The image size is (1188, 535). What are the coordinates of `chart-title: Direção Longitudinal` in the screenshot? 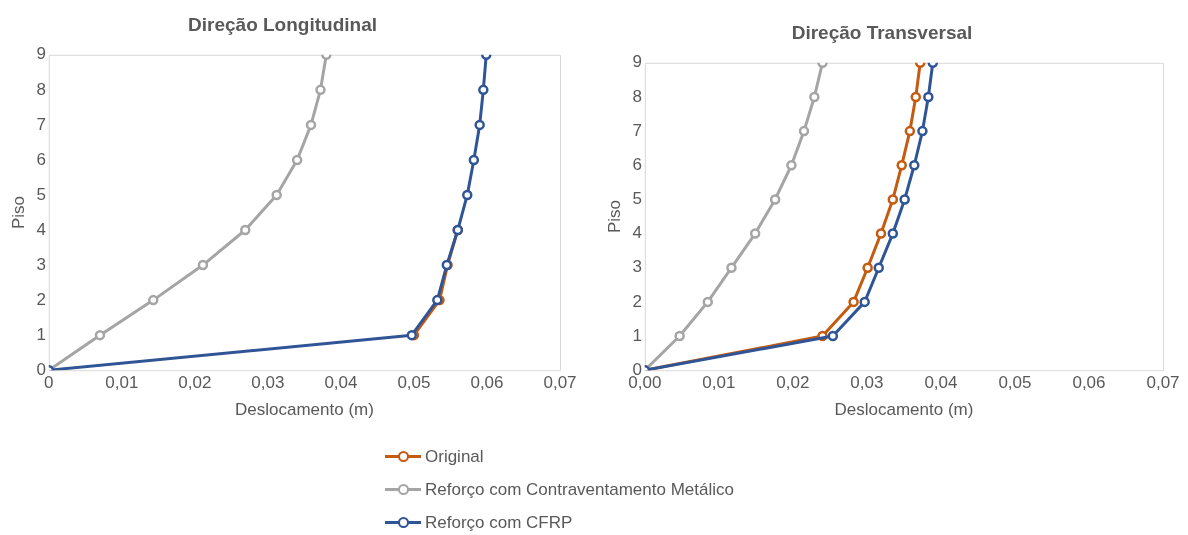 It's located at (282, 24).